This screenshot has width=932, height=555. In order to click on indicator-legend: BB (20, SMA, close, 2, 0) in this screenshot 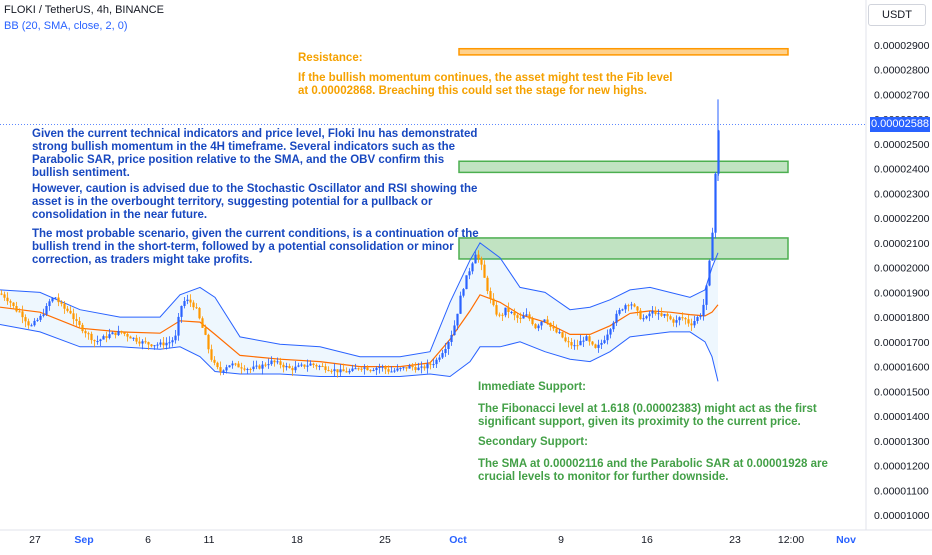, I will do `click(66, 26)`.